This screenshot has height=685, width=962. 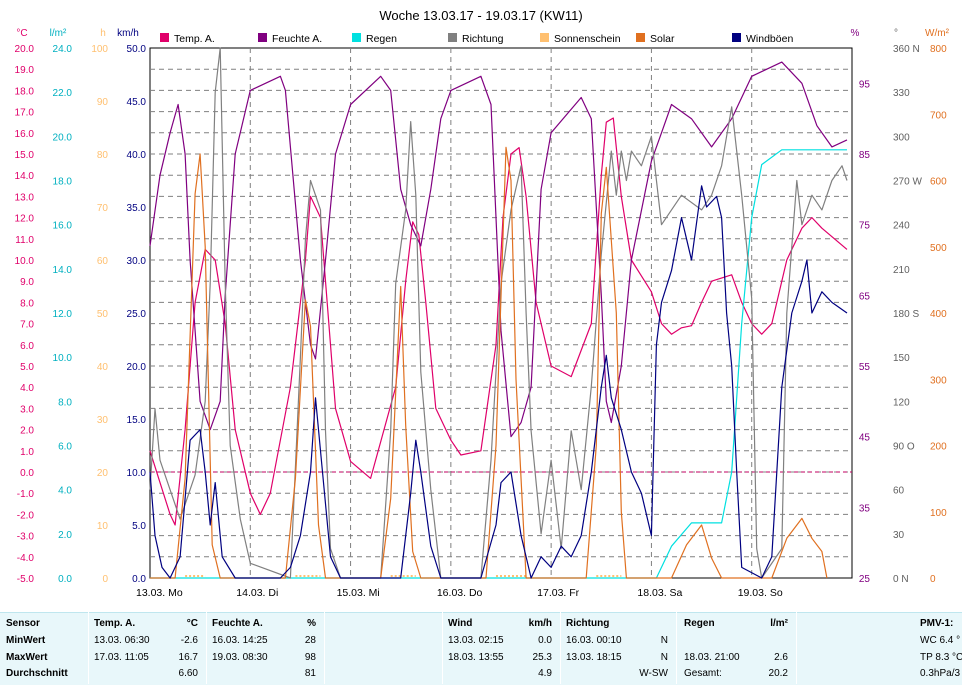 I want to click on dir-tick-label: 90 O, so click(x=904, y=447).